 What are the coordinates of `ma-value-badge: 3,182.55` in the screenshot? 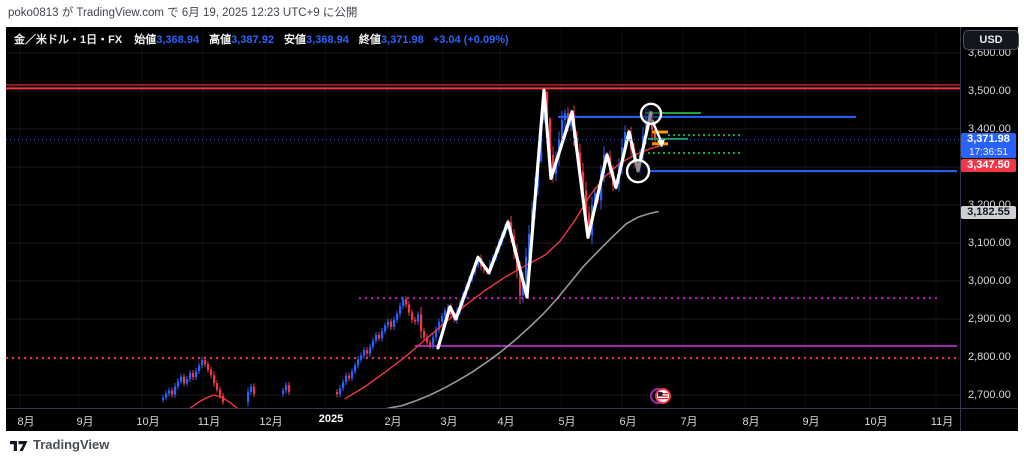 It's located at (988, 212).